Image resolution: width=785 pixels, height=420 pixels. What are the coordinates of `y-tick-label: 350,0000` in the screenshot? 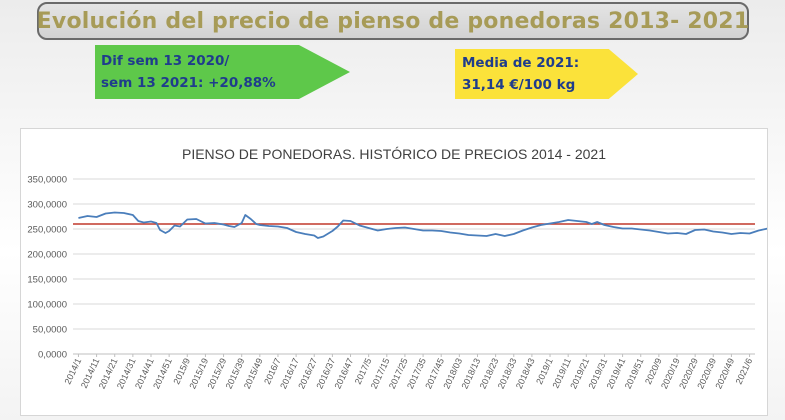 It's located at (47, 180).